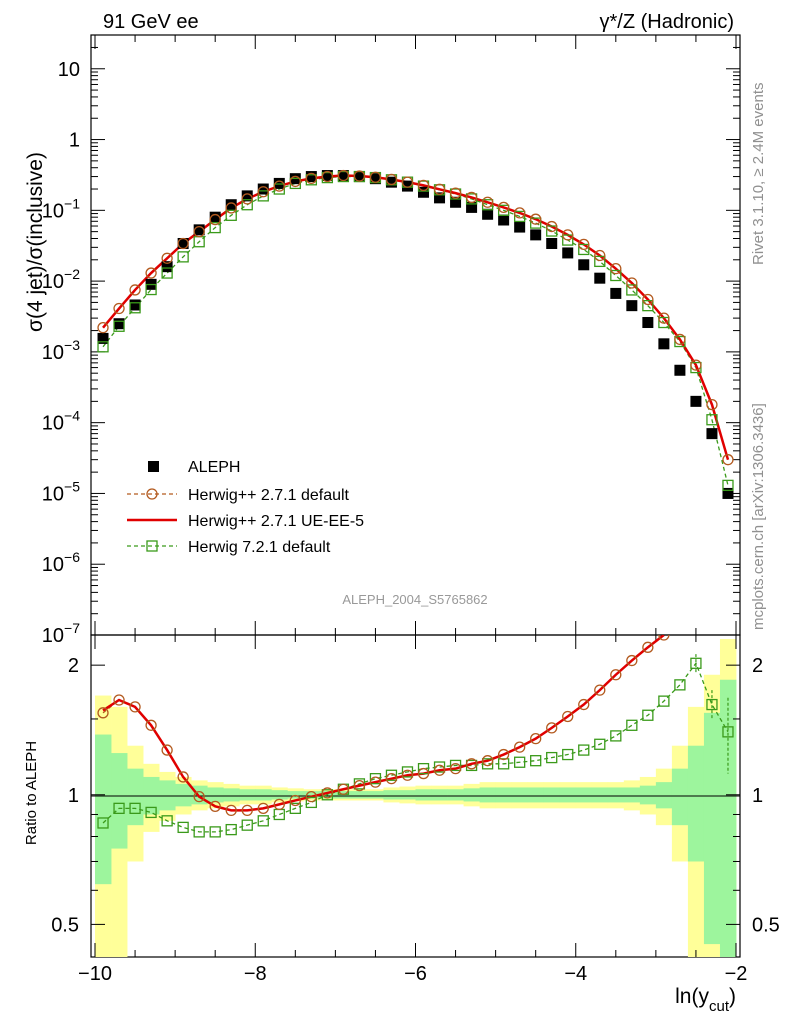  I want to click on ratio-y-tick-label: 0.5, so click(65, 925).